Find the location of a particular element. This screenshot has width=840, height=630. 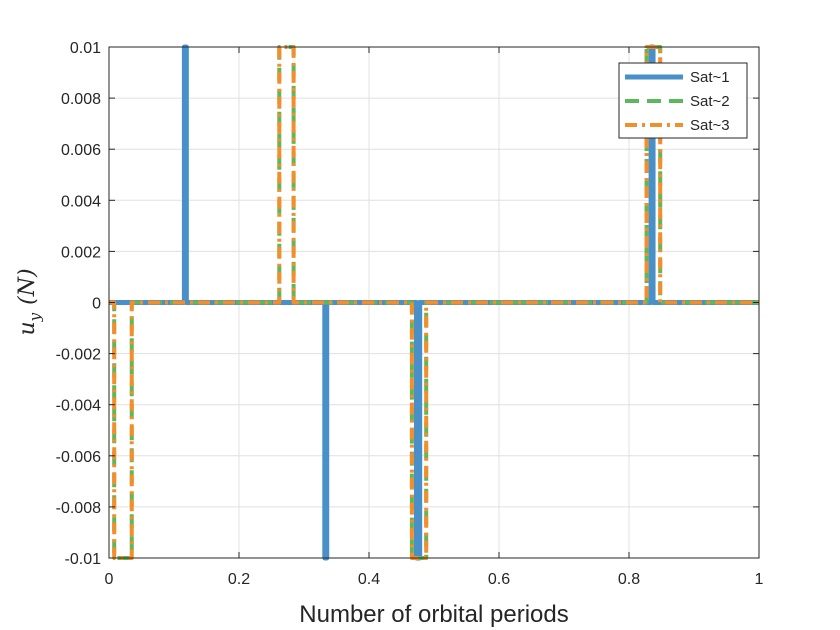

svg-text:uy(N): uy (N) is located at coordinates (29, 301).